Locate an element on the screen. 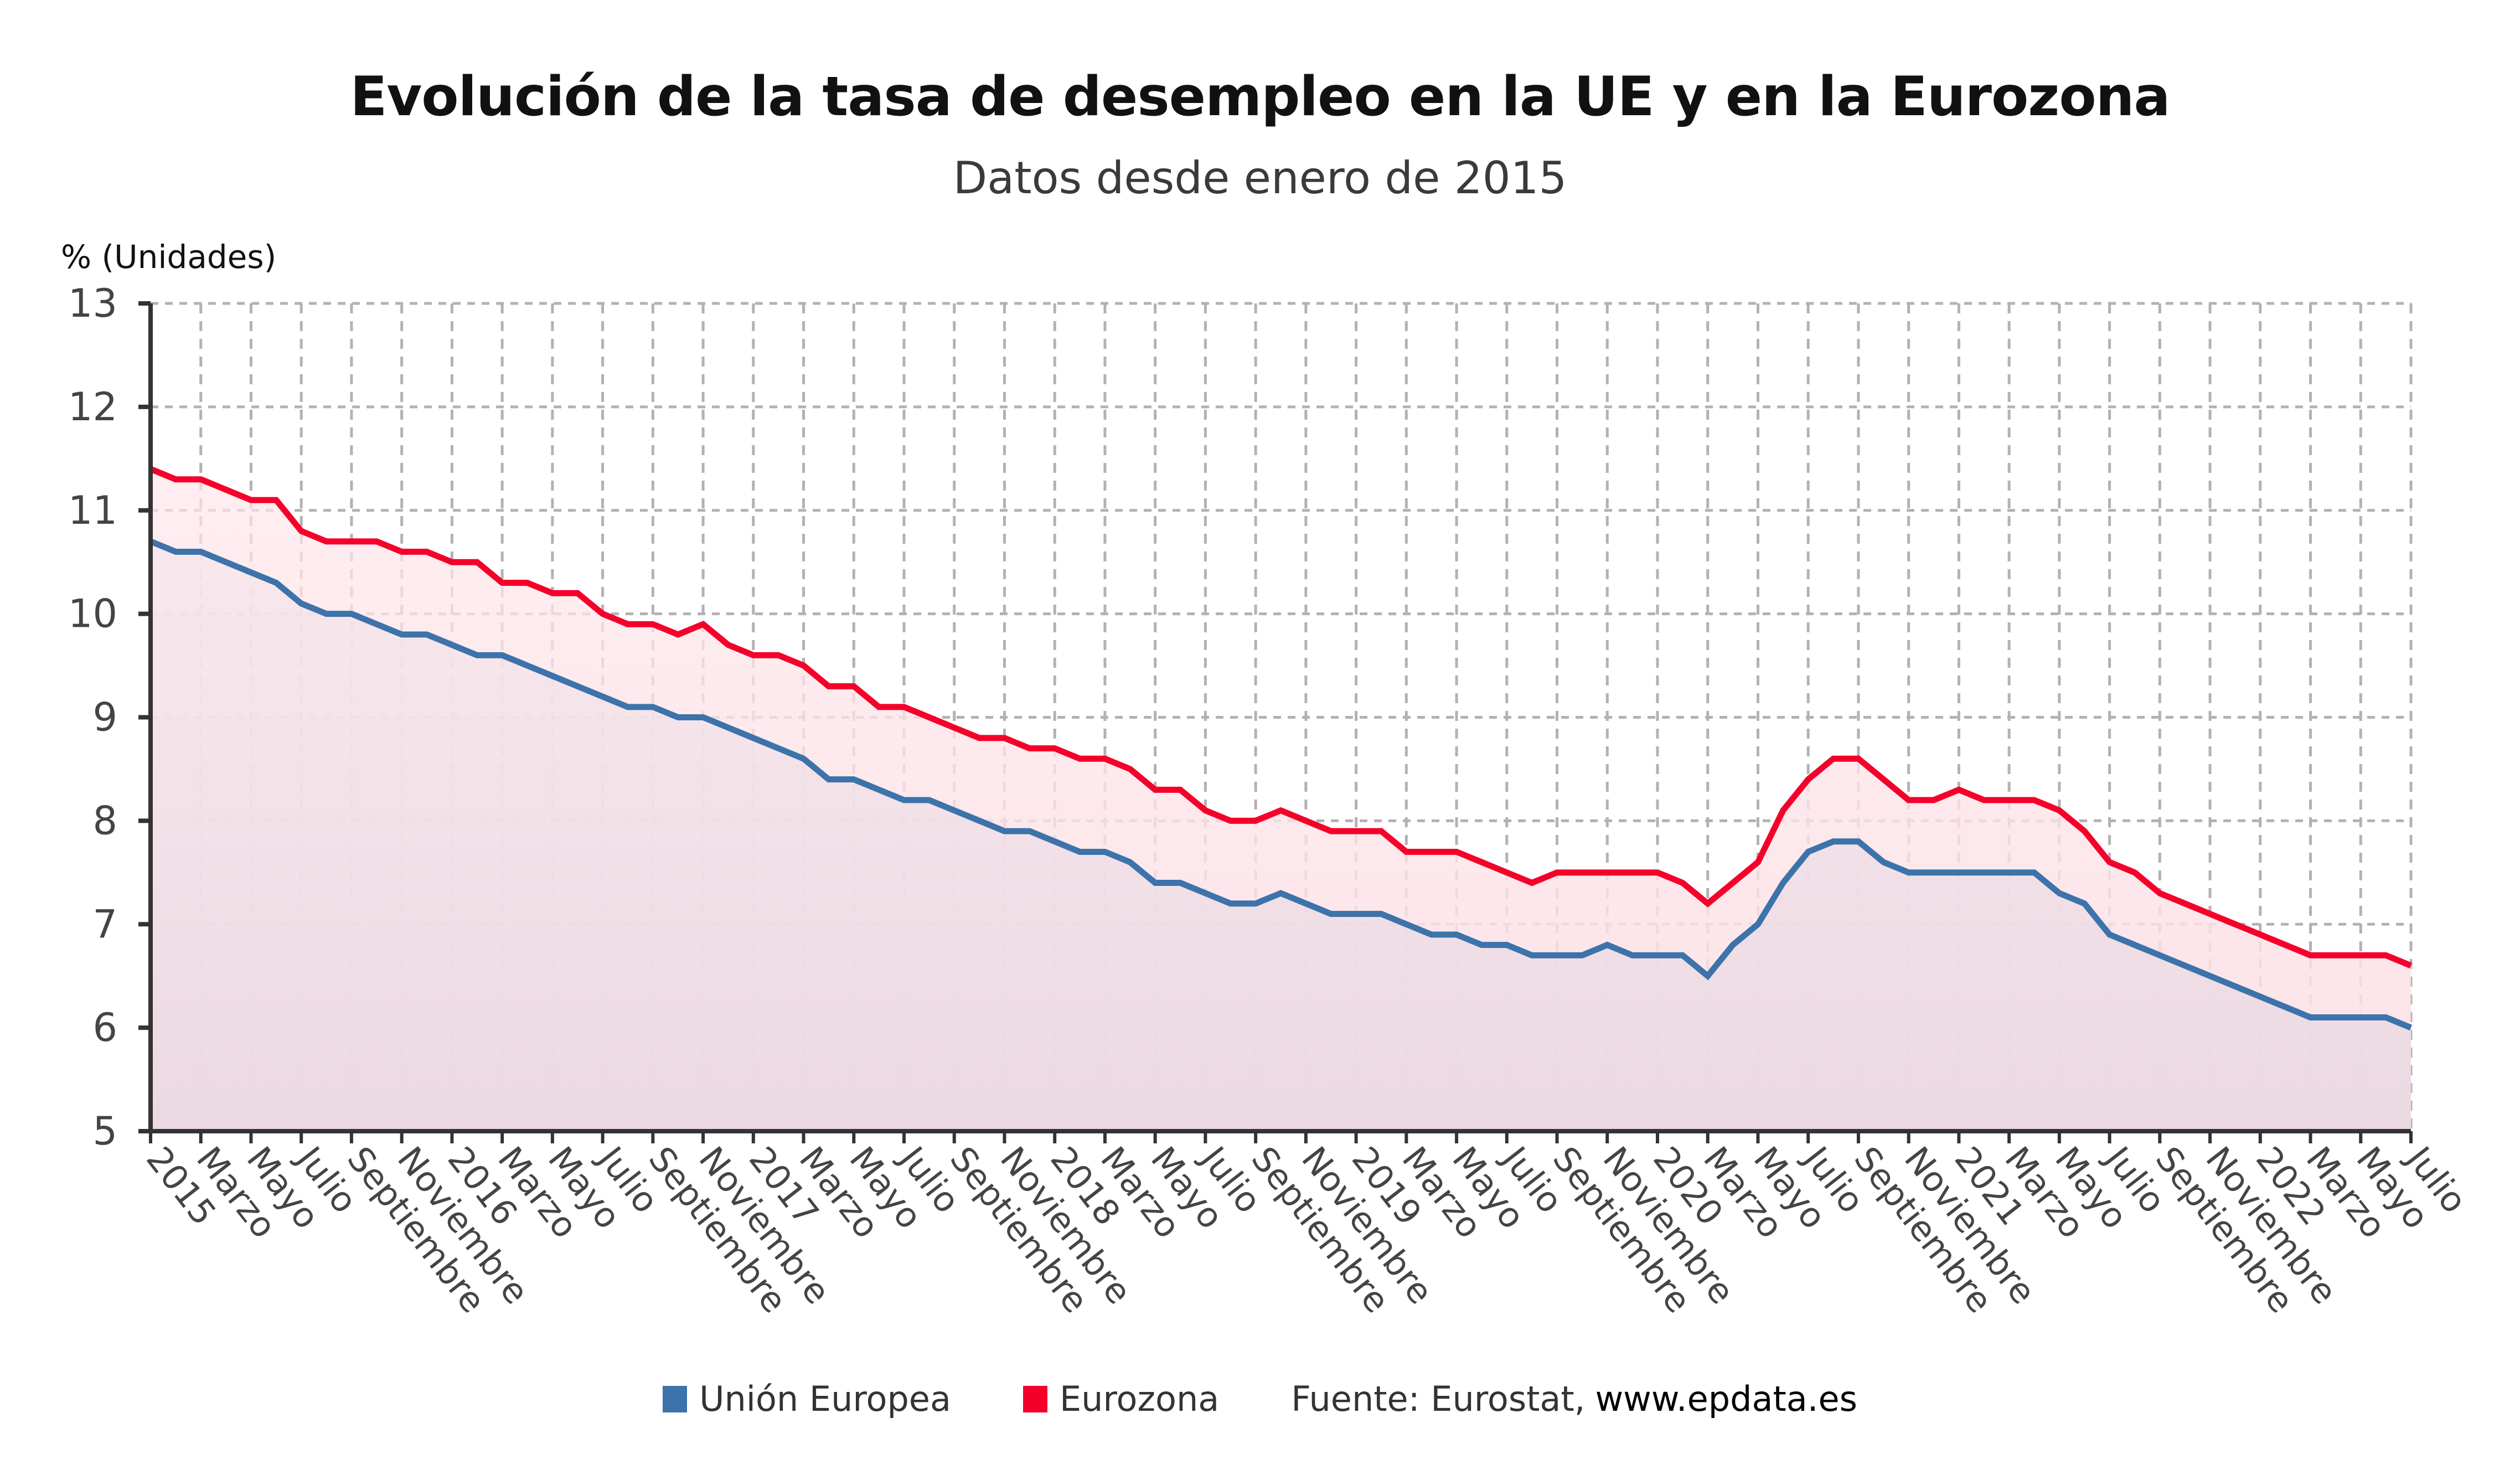  y-tick-label: 8 is located at coordinates (104, 821).